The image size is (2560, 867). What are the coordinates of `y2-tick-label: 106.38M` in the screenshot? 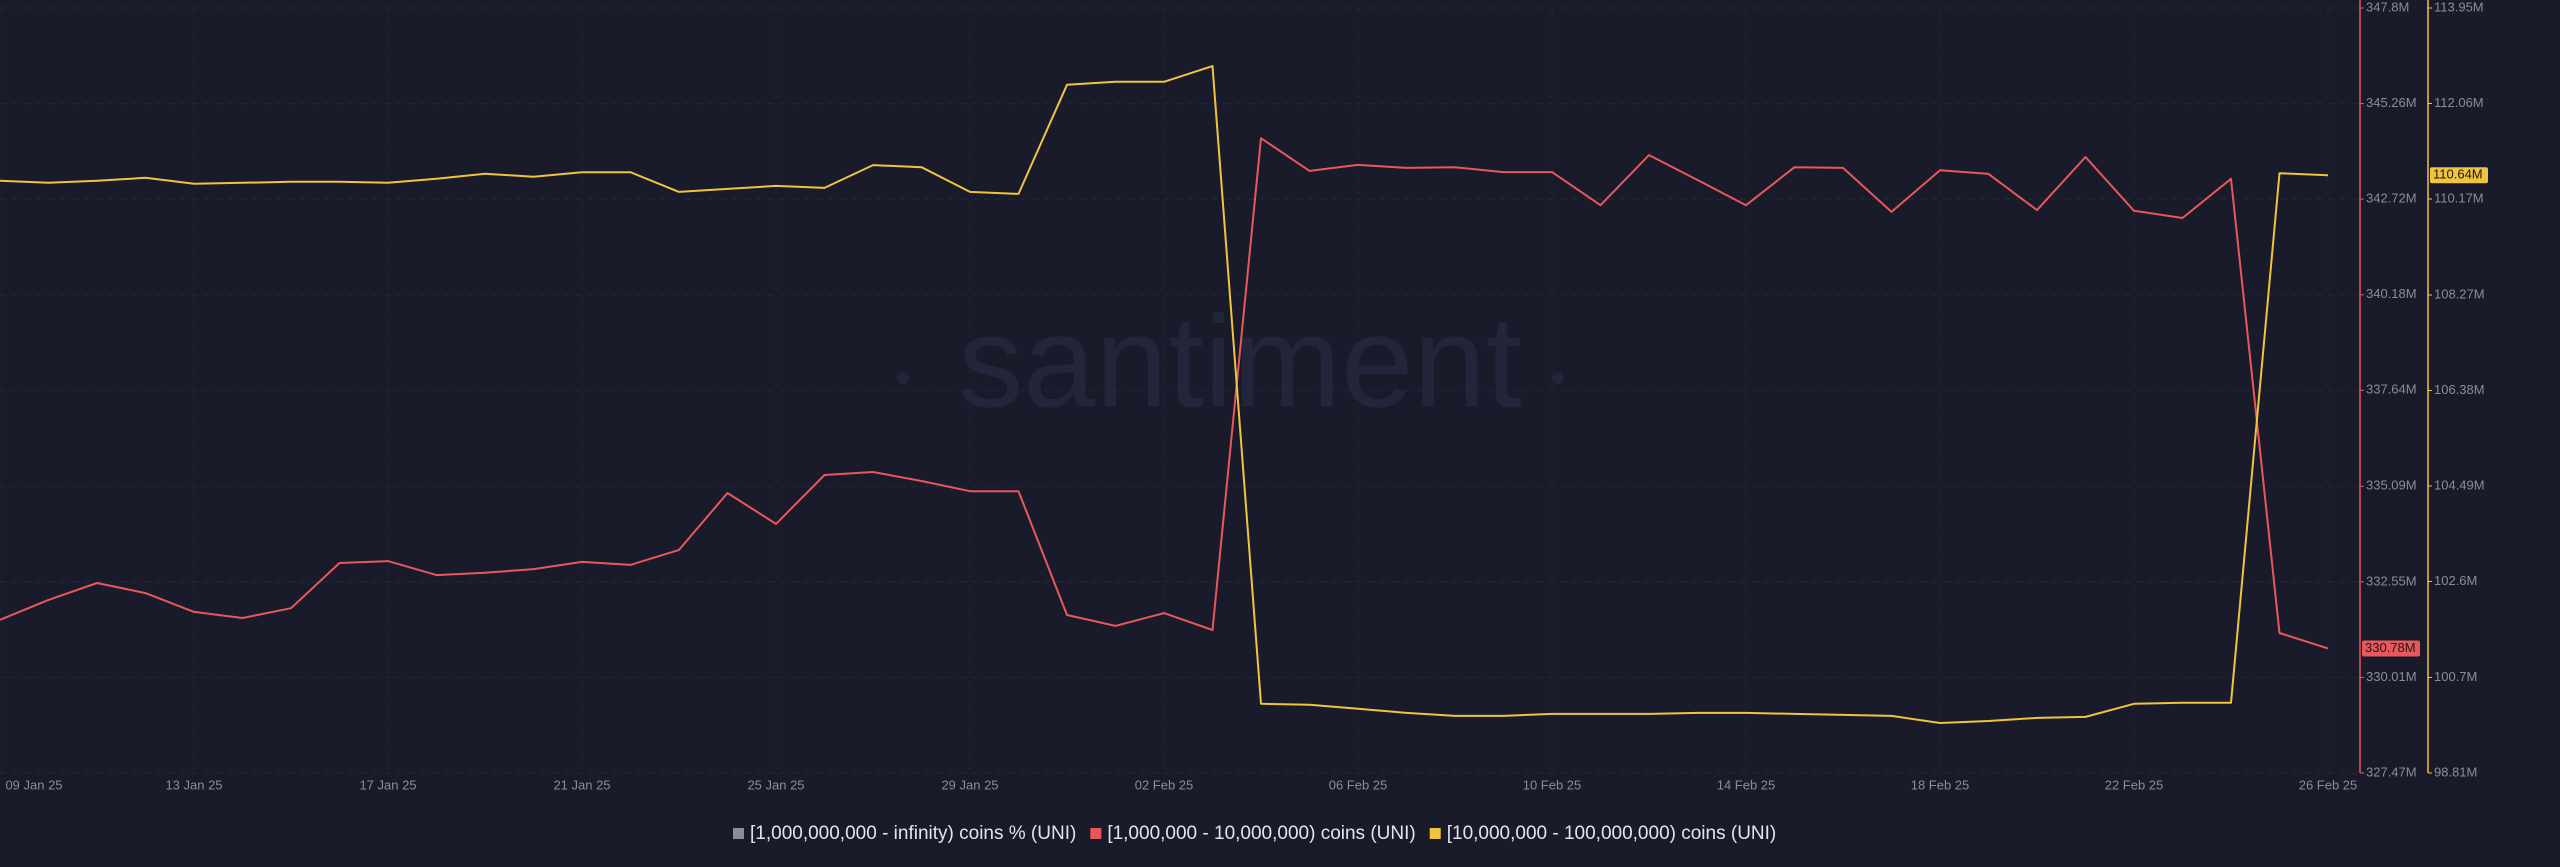 It's located at (2459, 389).